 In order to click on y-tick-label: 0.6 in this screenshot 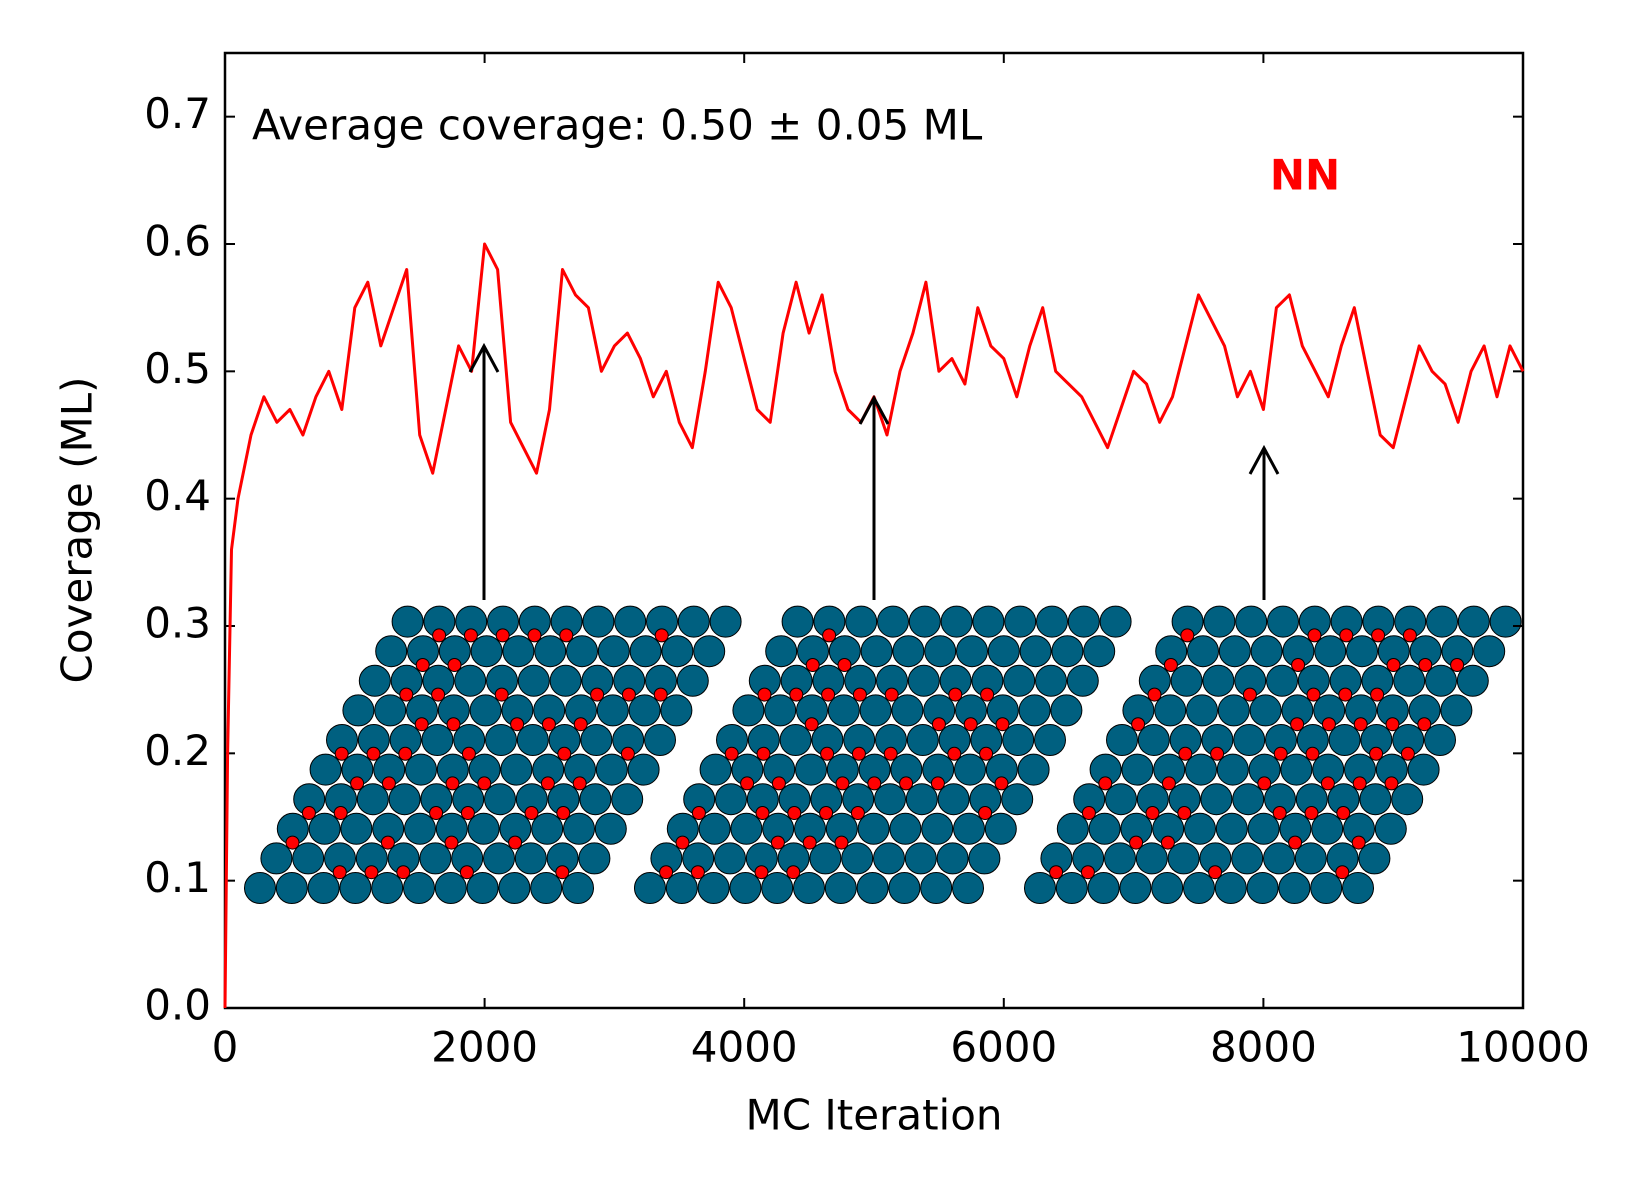, I will do `click(177, 241)`.